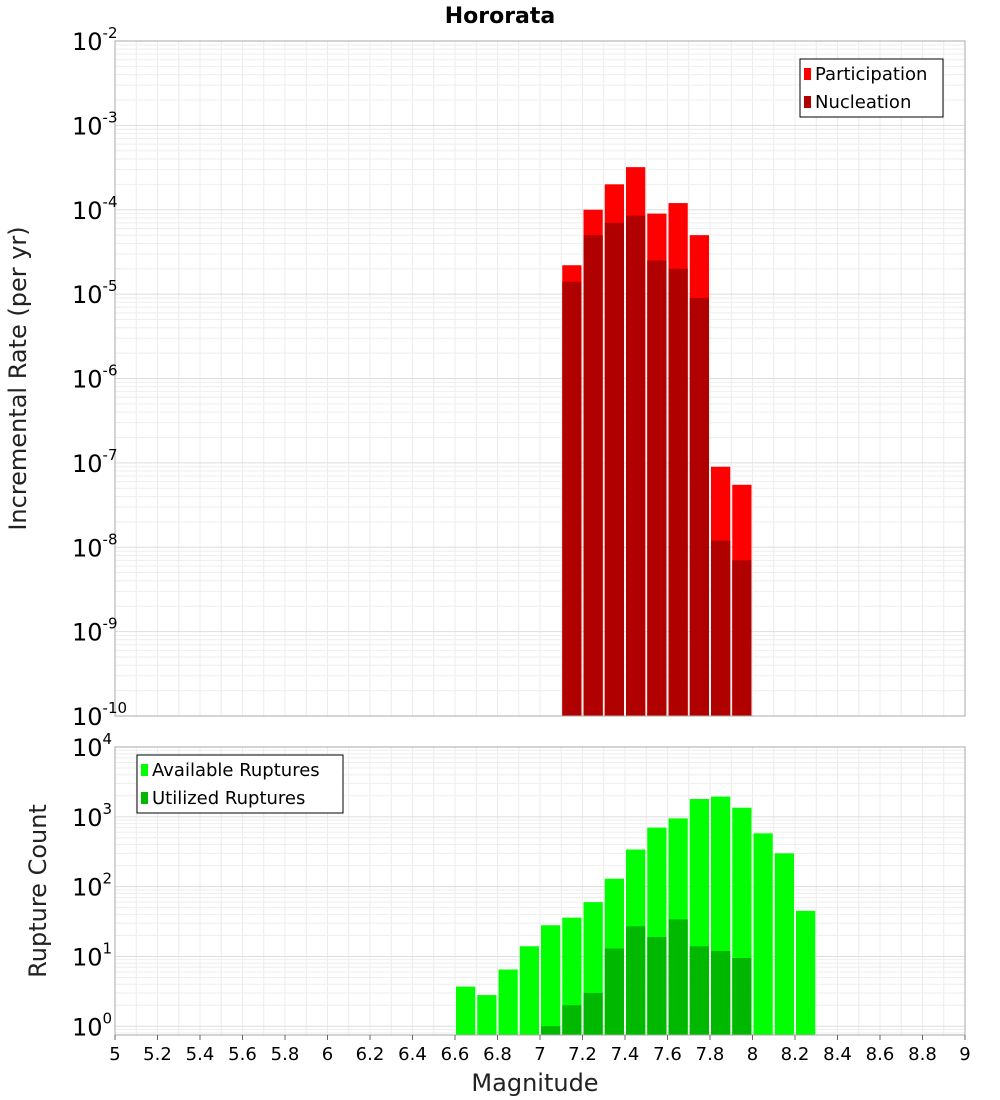 Image resolution: width=1000 pixels, height=1100 pixels. I want to click on x-axis-label: Magnitude, so click(534, 1083).